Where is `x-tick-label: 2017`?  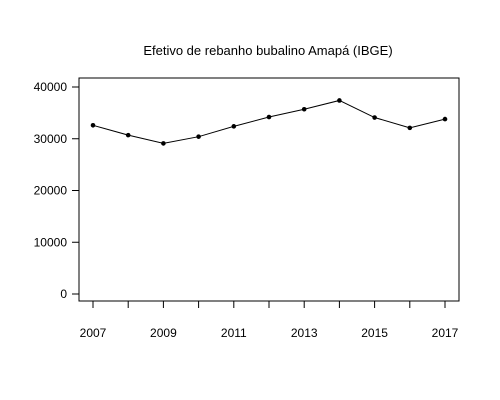
x-tick-label: 2017 is located at coordinates (445, 333).